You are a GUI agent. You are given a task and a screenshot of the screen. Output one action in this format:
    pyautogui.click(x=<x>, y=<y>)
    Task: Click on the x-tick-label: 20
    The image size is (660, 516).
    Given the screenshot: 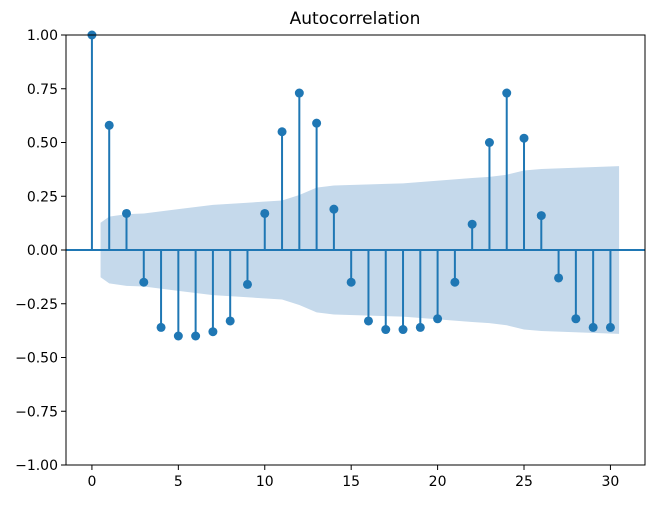 What is the action you would take?
    pyautogui.click(x=438, y=482)
    